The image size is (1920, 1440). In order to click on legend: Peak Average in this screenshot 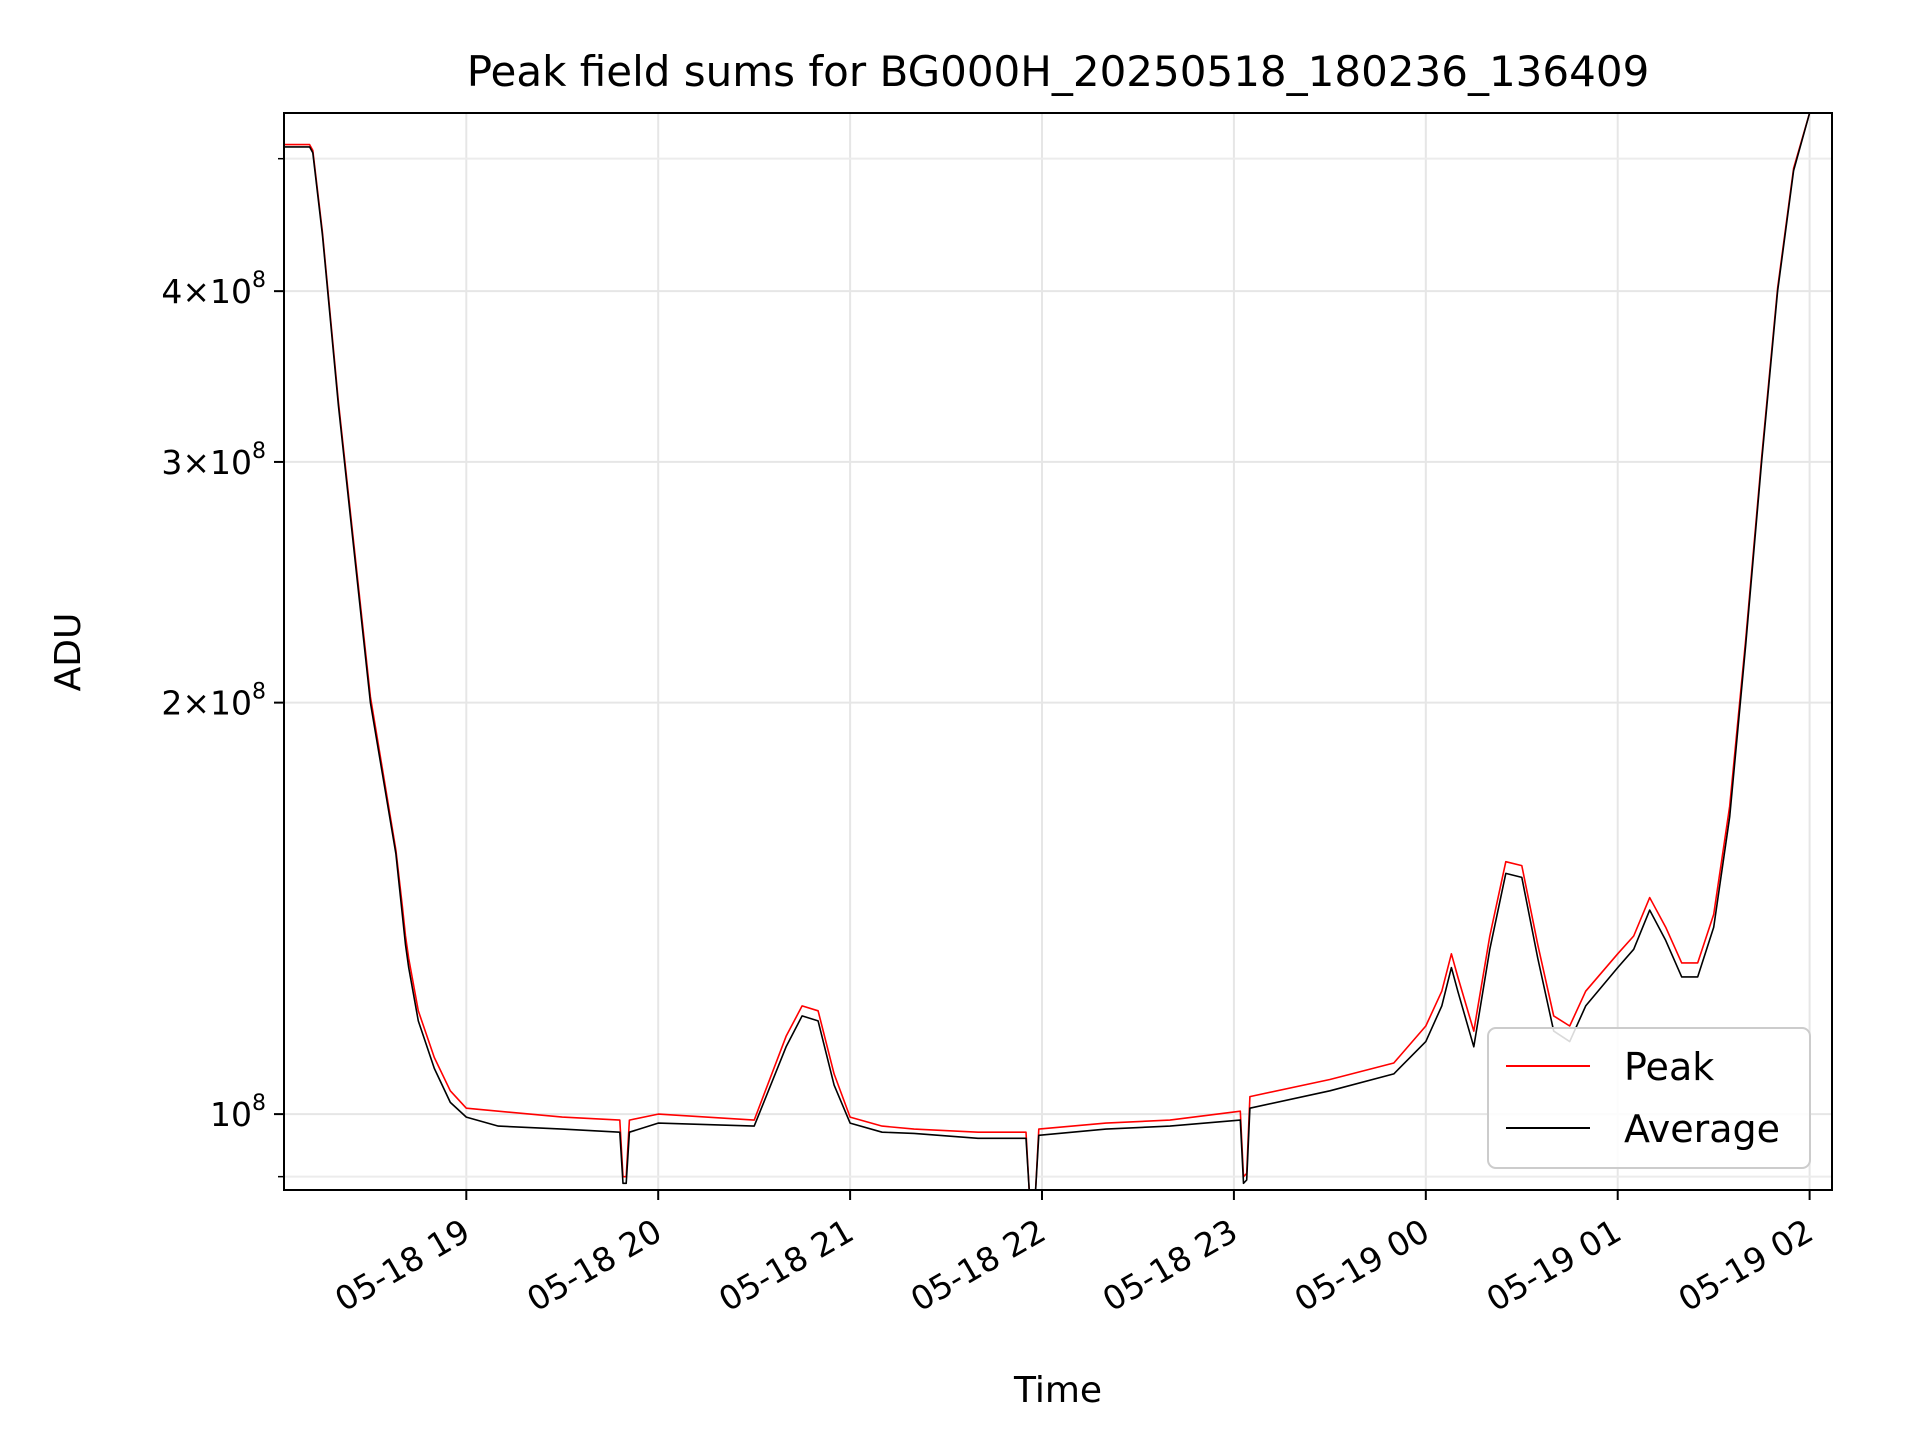, I will do `click(1649, 1098)`.